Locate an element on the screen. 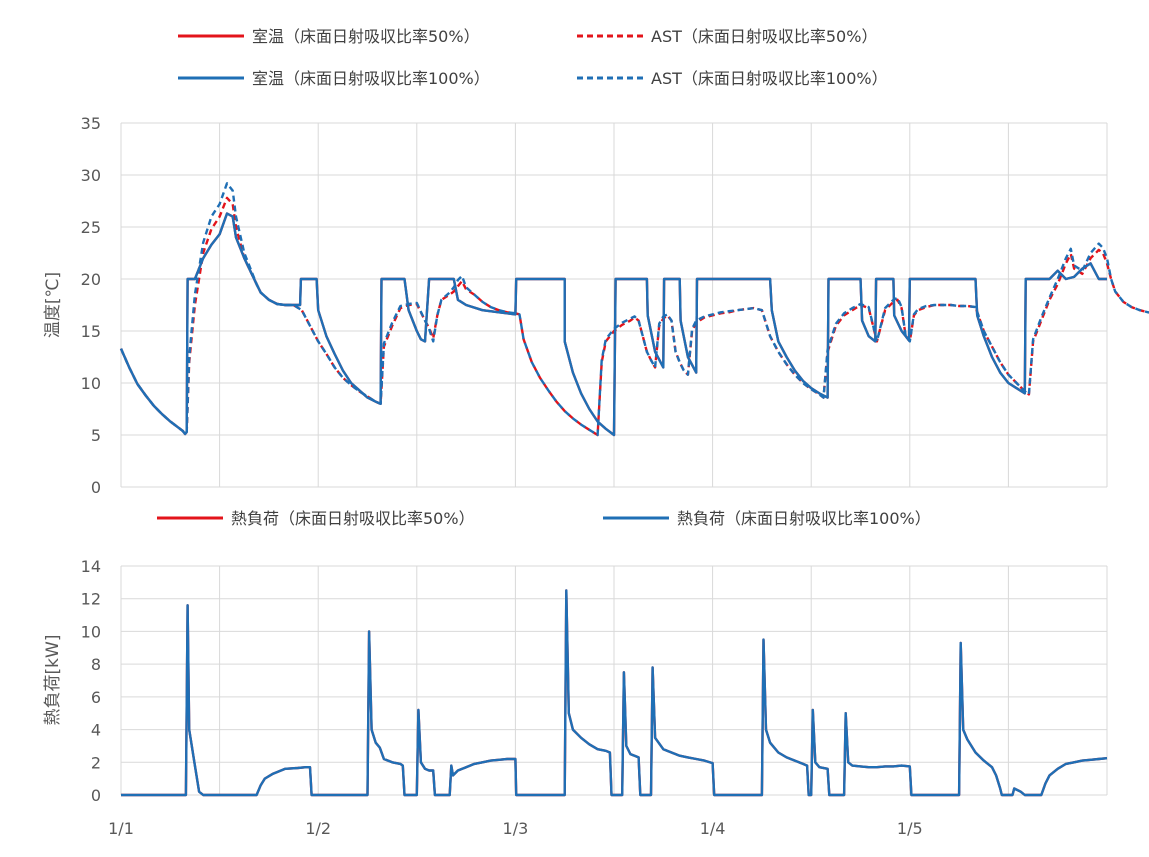  x-tick-label: 1/2 is located at coordinates (318, 828).